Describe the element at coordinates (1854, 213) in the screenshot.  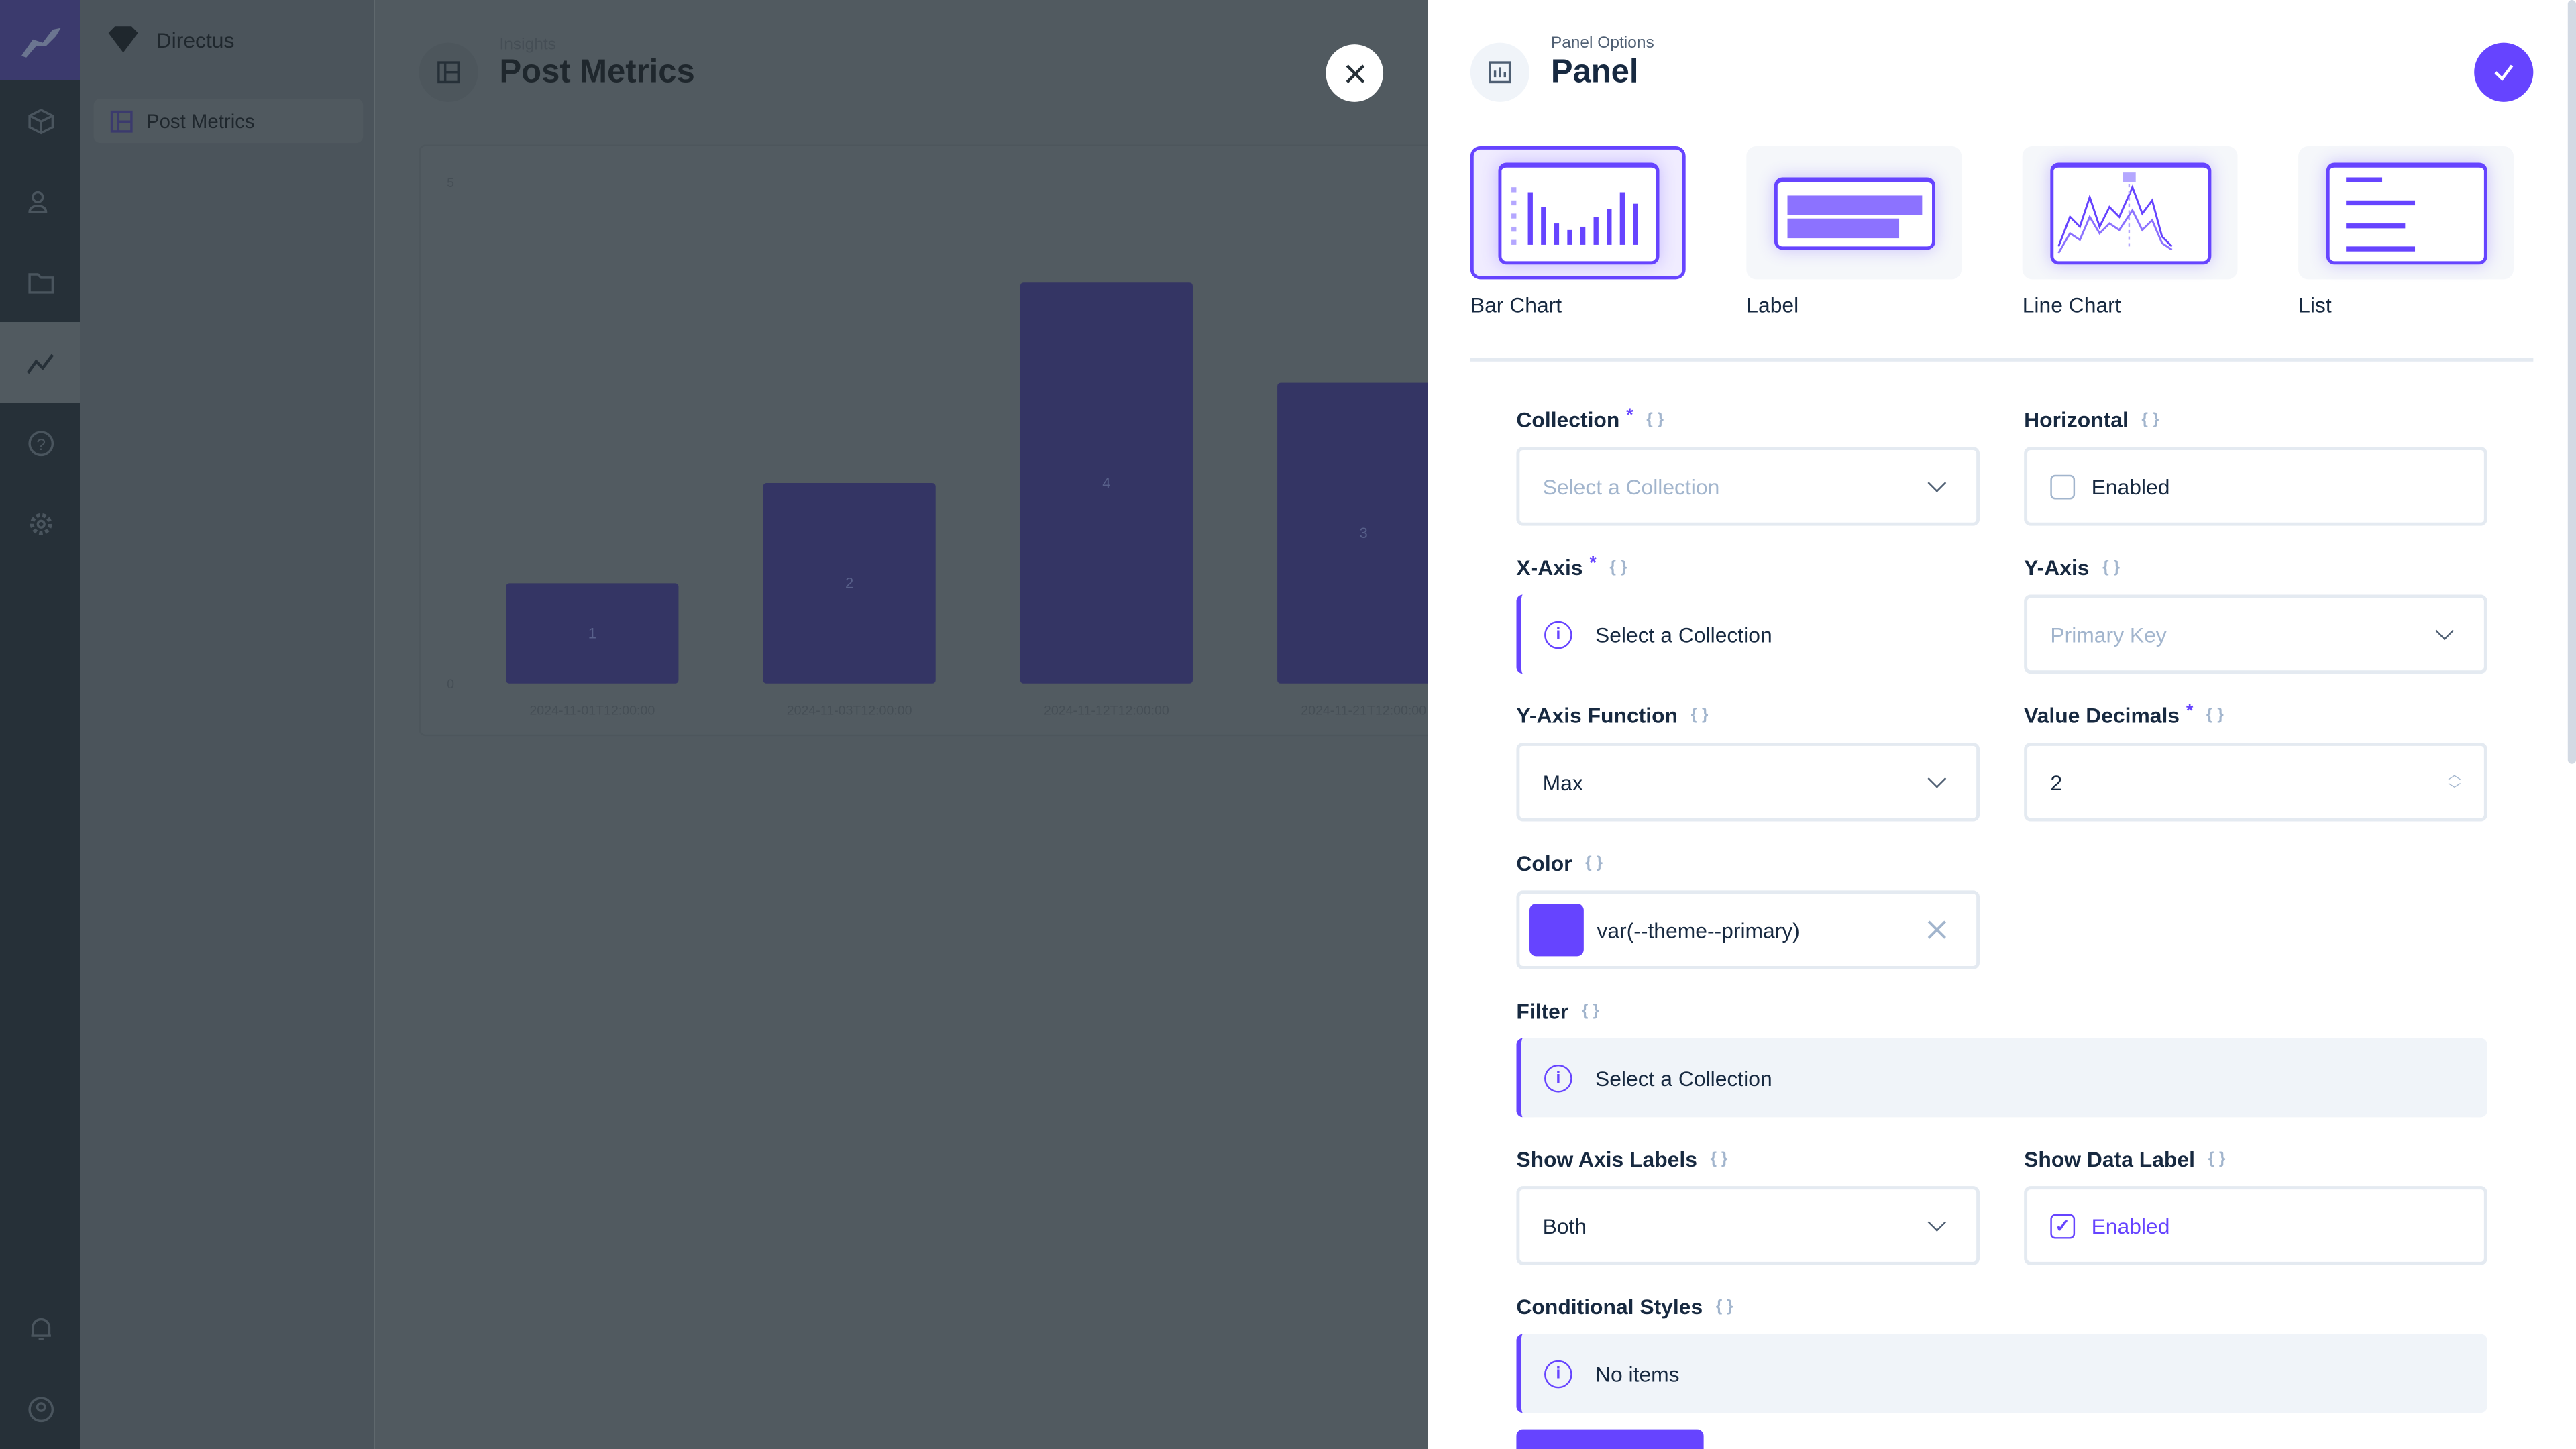
I see `panel-type-label` at that location.